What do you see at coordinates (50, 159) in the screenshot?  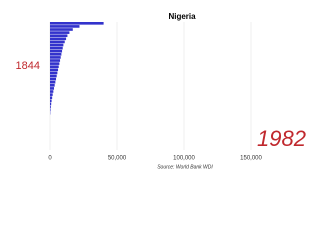 I see `x-tick-label: 0` at bounding box center [50, 159].